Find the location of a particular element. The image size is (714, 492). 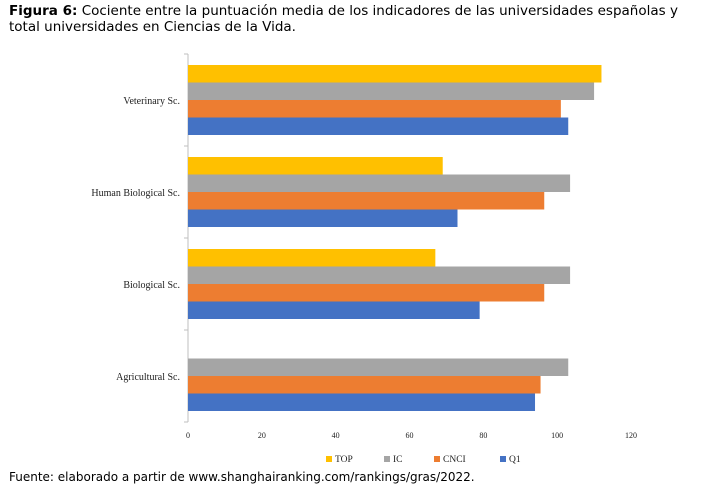

x-tick-label: 40 is located at coordinates (336, 435).